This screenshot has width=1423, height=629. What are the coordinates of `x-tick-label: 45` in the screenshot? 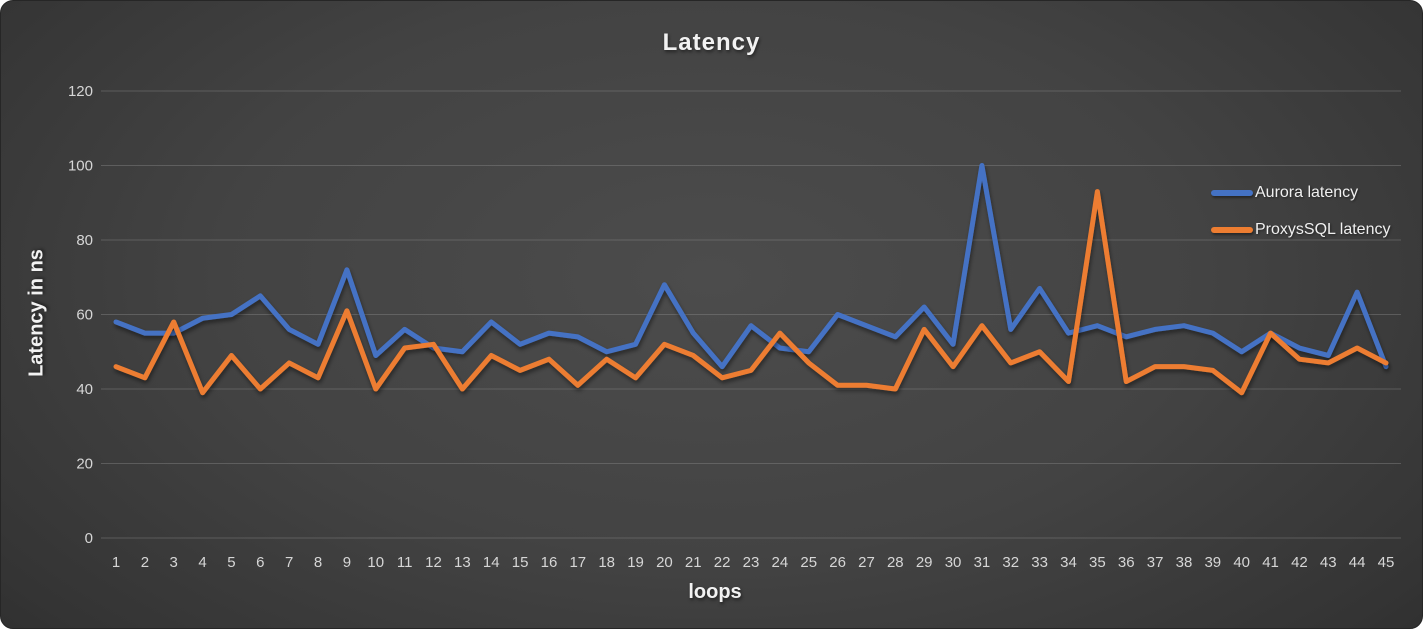 It's located at (1386, 562).